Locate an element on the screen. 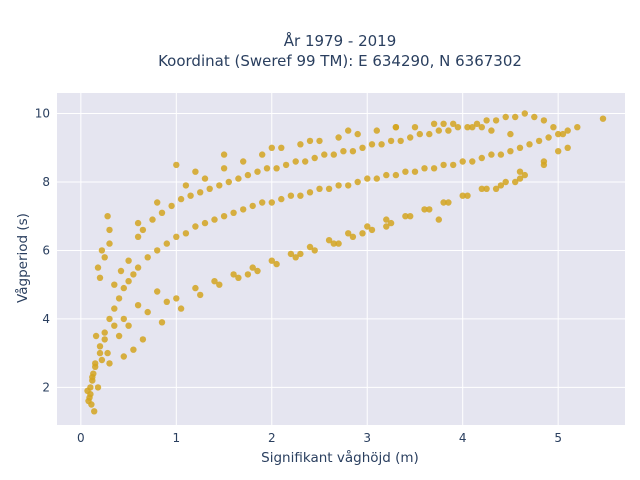 Image resolution: width=640 pixels, height=480 pixels. y-tick-label: 2 is located at coordinates (46, 387).